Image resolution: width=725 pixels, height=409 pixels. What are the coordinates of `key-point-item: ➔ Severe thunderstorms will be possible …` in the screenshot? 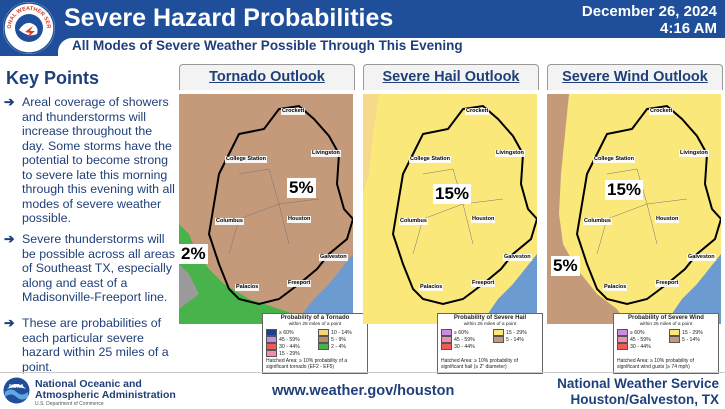 It's located at (90, 269).